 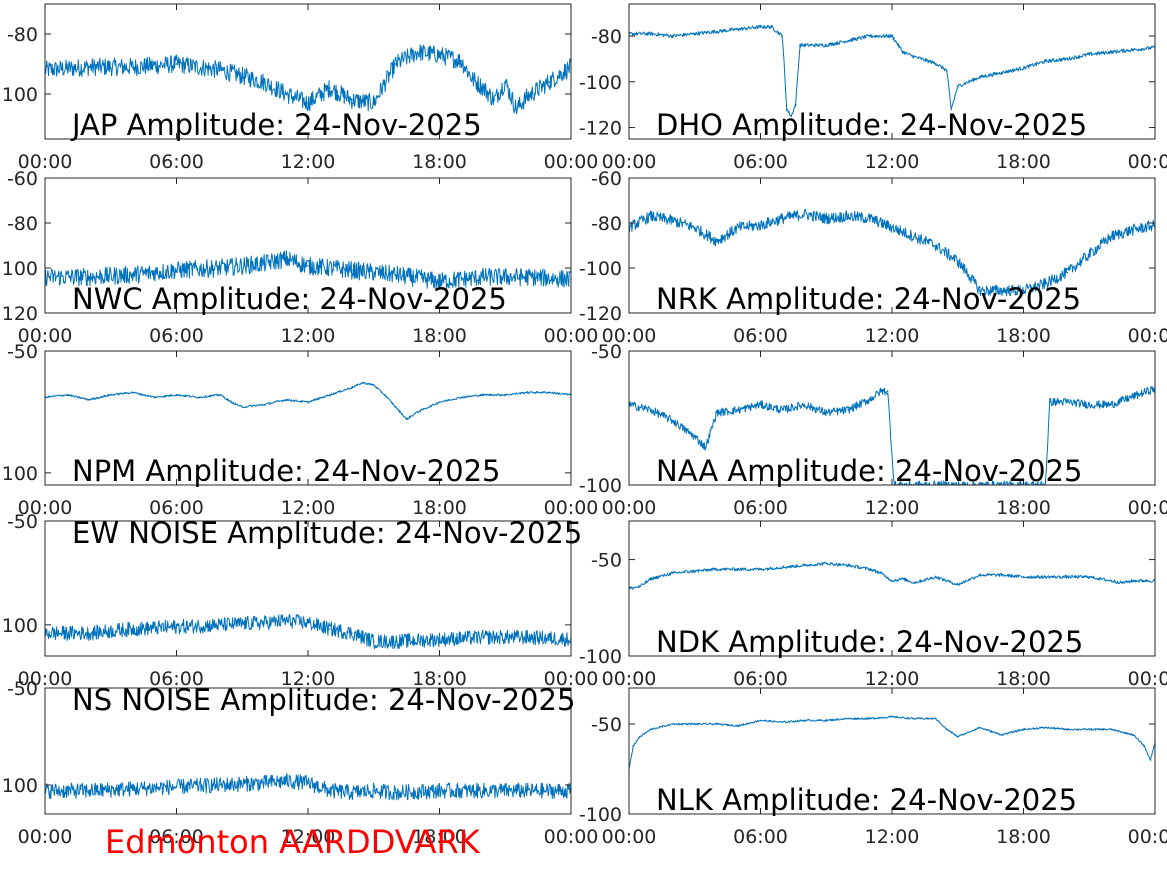 What do you see at coordinates (600, 657) in the screenshot?
I see `y-tick-label: -100` at bounding box center [600, 657].